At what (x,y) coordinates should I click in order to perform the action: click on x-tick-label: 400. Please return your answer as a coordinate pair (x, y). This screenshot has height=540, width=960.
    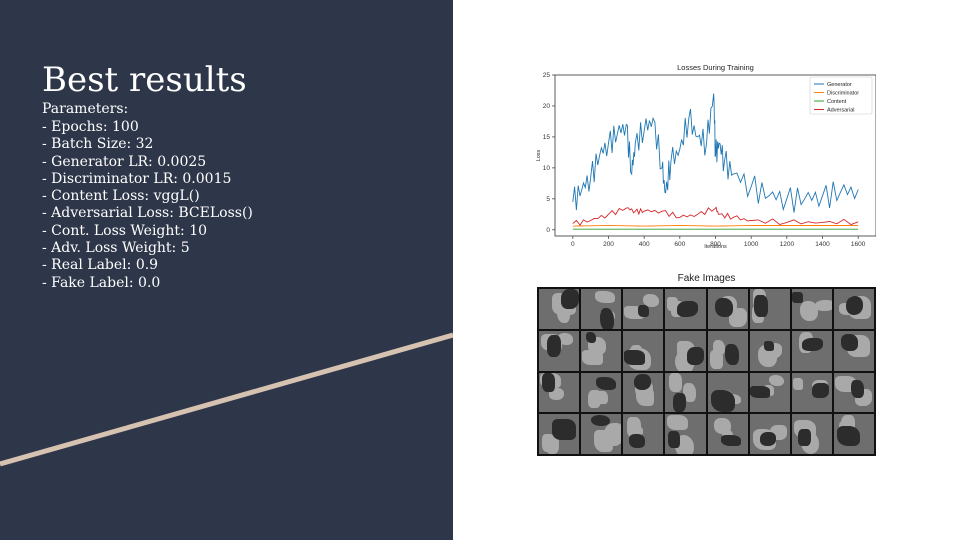
    Looking at the image, I should click on (644, 244).